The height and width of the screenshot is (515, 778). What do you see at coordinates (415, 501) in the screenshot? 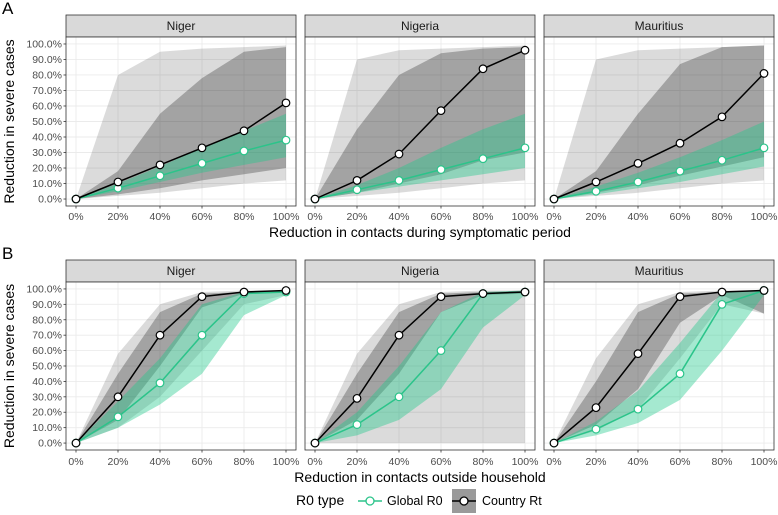
I see `legend-label-global-r0: Global R0` at bounding box center [415, 501].